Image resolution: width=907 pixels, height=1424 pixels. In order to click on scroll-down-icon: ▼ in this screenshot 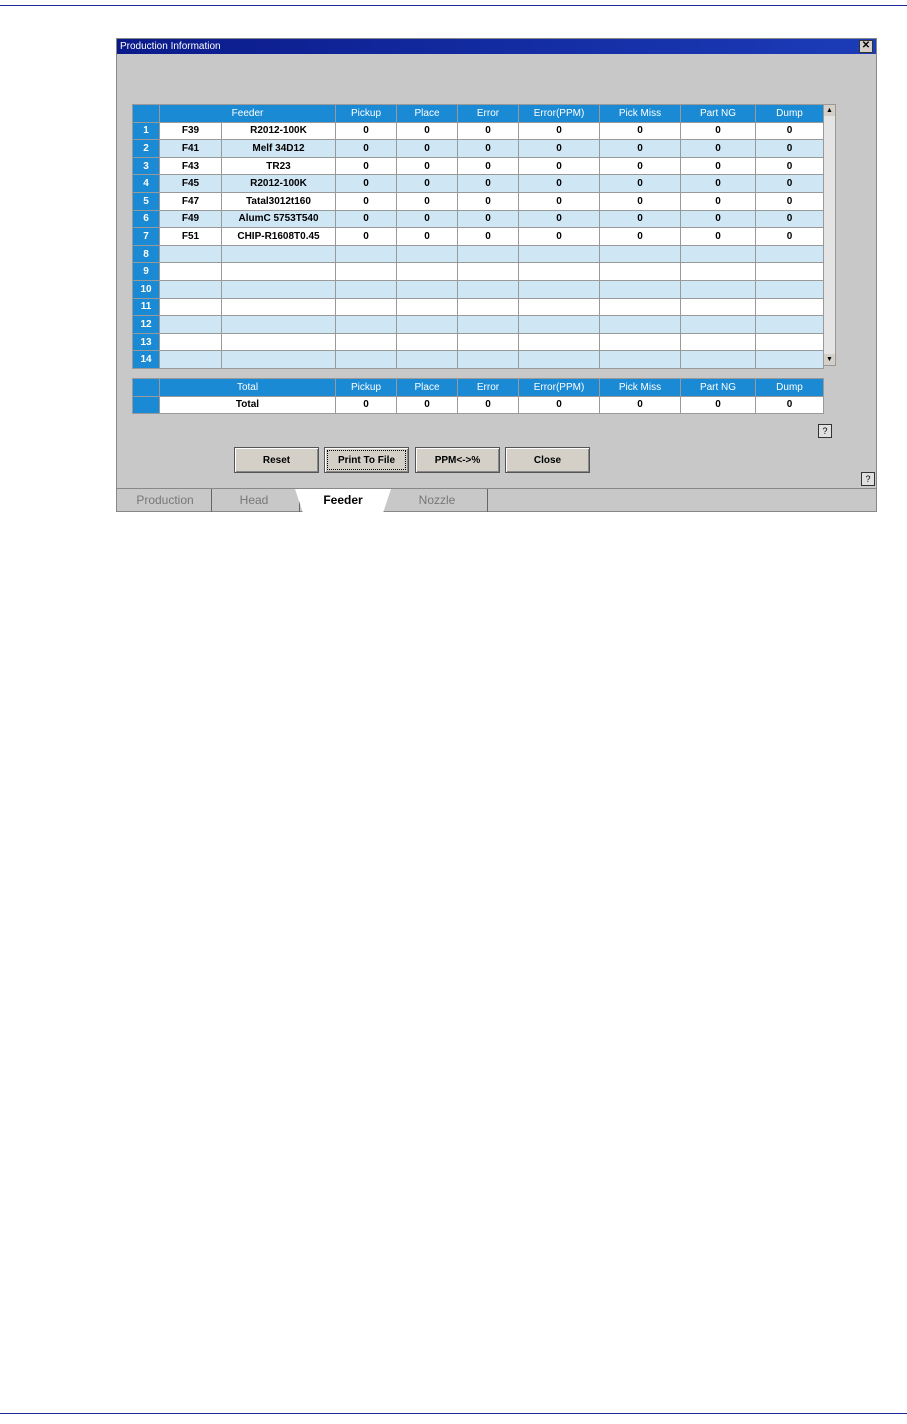, I will do `click(829, 359)`.